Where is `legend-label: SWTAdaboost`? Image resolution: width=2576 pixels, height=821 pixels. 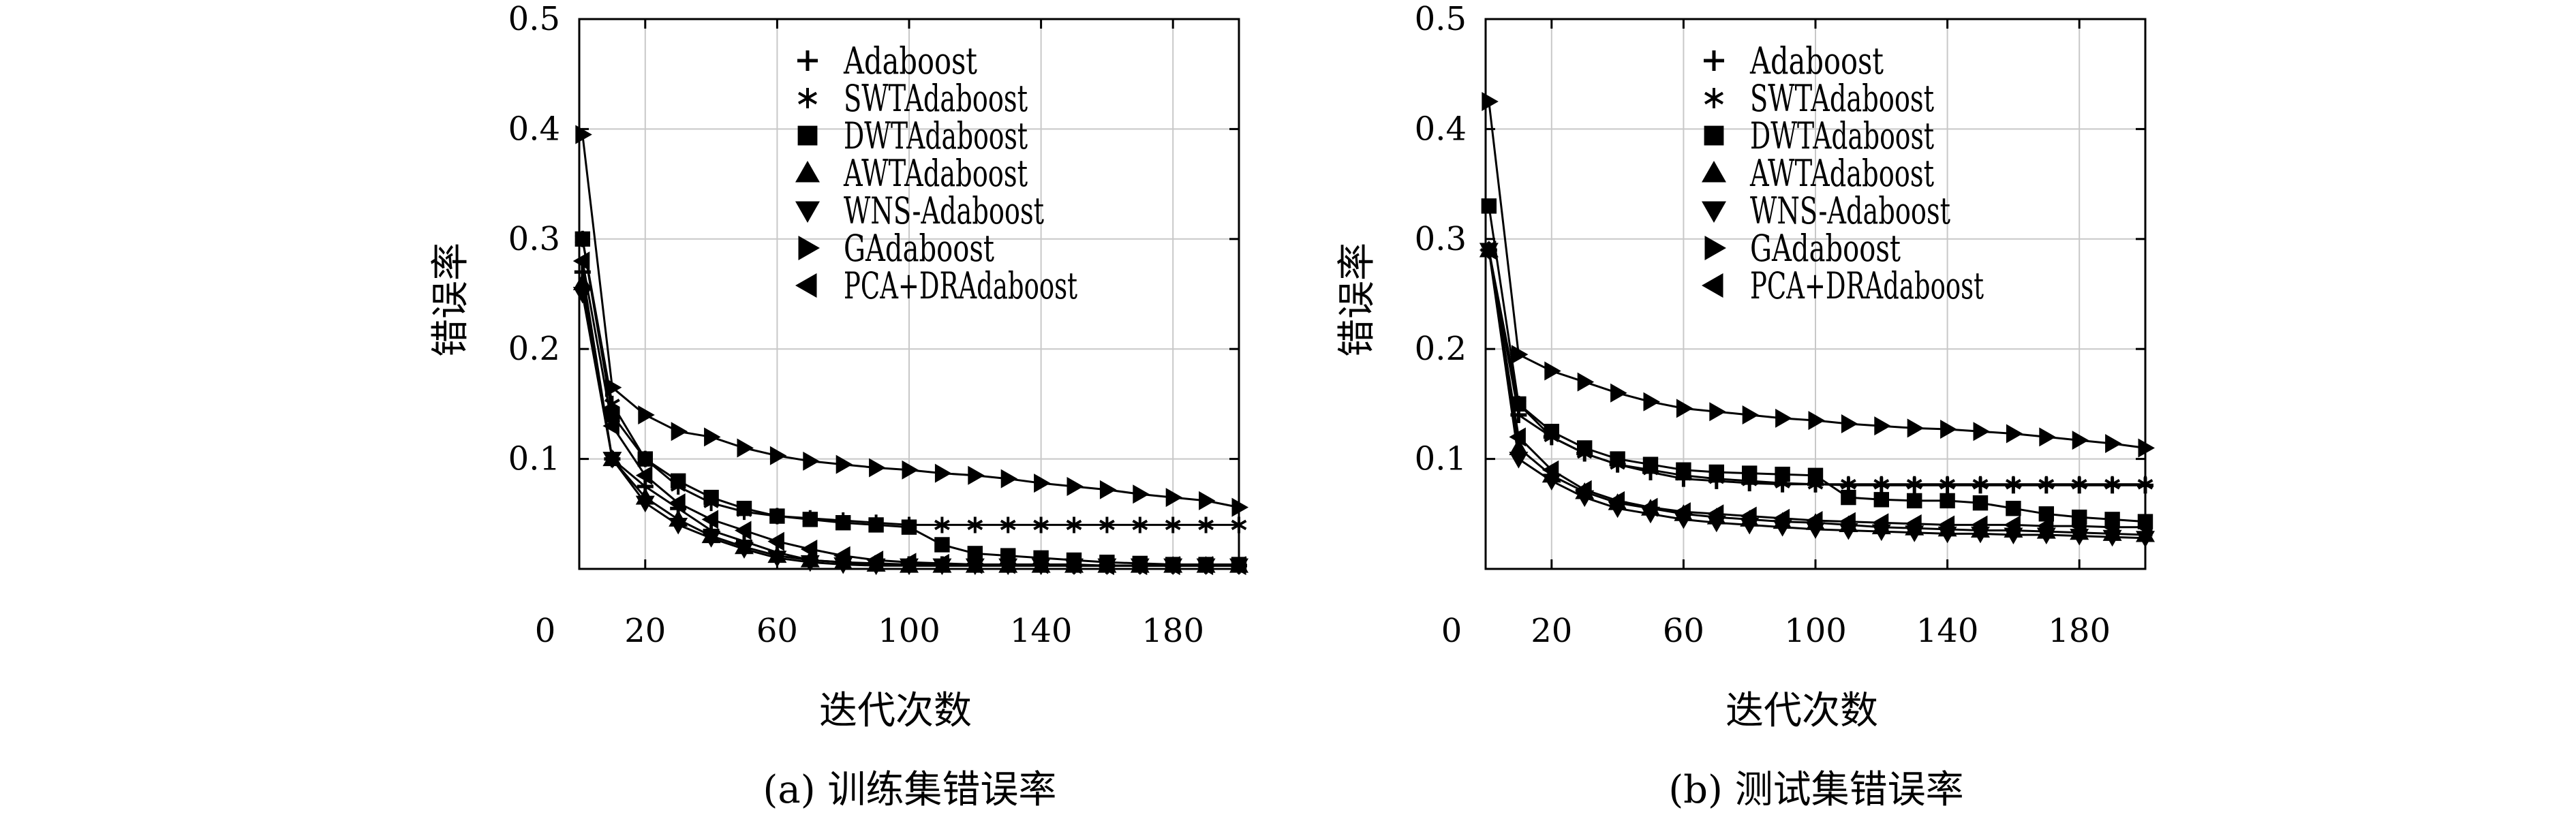
legend-label: SWTAdaboost is located at coordinates (936, 99).